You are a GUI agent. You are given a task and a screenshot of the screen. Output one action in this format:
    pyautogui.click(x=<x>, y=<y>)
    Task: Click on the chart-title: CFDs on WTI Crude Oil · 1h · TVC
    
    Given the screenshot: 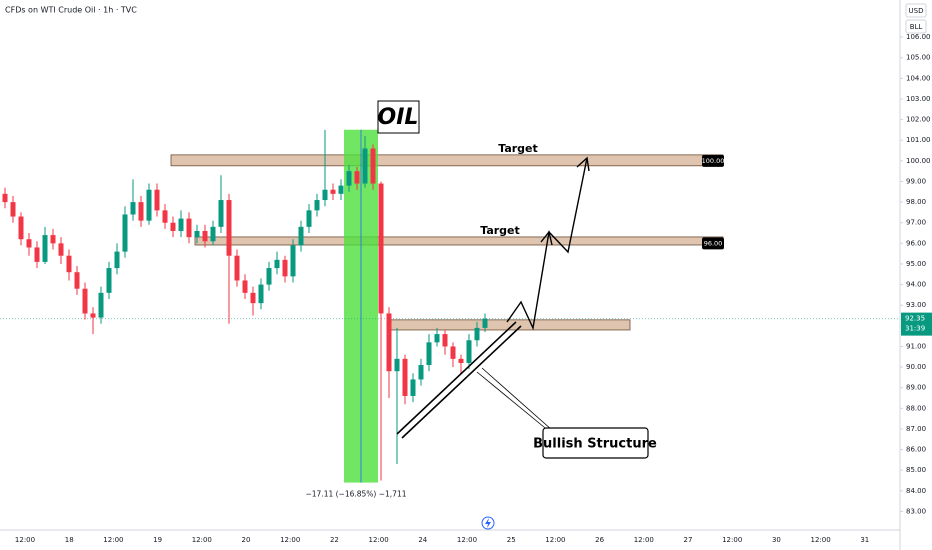 What is the action you would take?
    pyautogui.click(x=71, y=10)
    